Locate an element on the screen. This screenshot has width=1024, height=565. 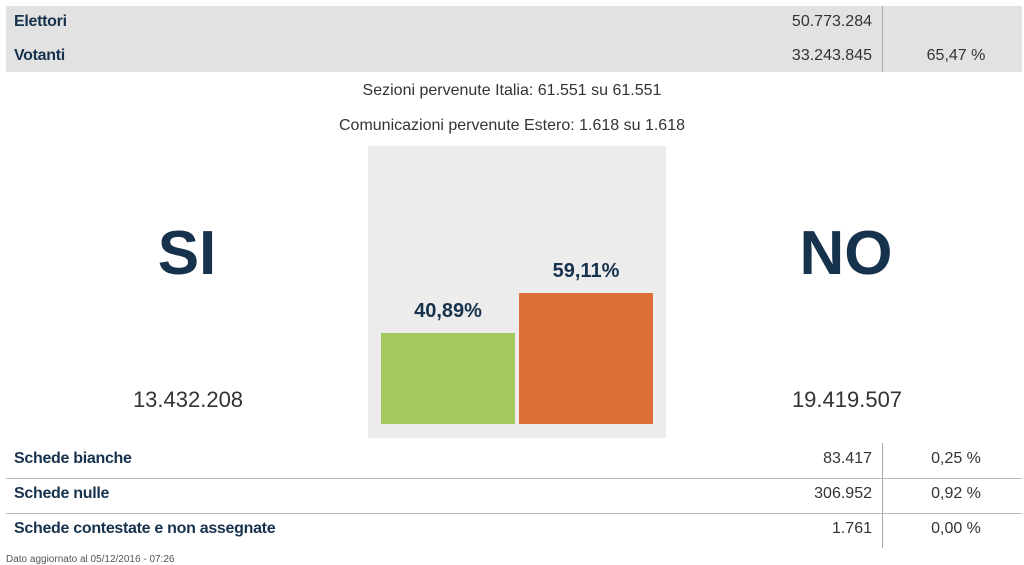
no-label: NO is located at coordinates (846, 253).